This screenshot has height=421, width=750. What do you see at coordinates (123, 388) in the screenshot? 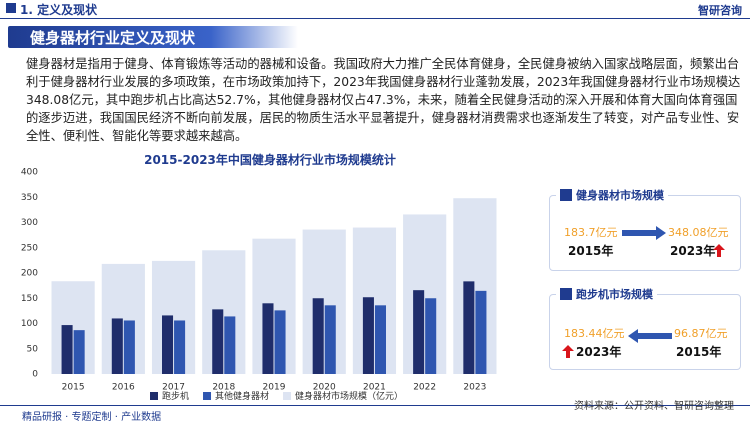
I see `x-tick-label: 2016` at bounding box center [123, 388].